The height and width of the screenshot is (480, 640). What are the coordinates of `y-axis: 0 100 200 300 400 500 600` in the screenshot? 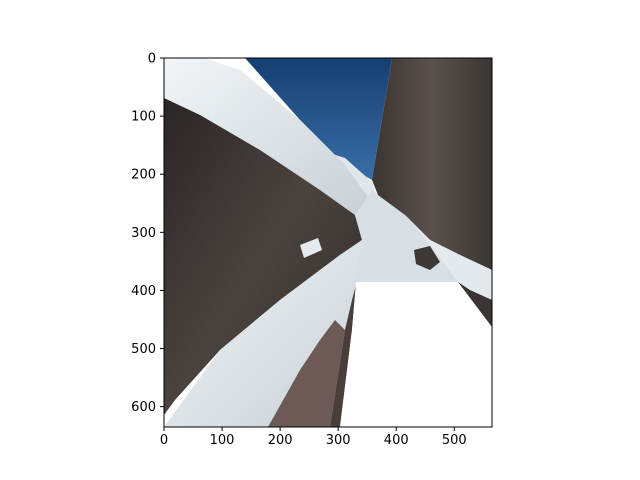 It's located at (147, 233).